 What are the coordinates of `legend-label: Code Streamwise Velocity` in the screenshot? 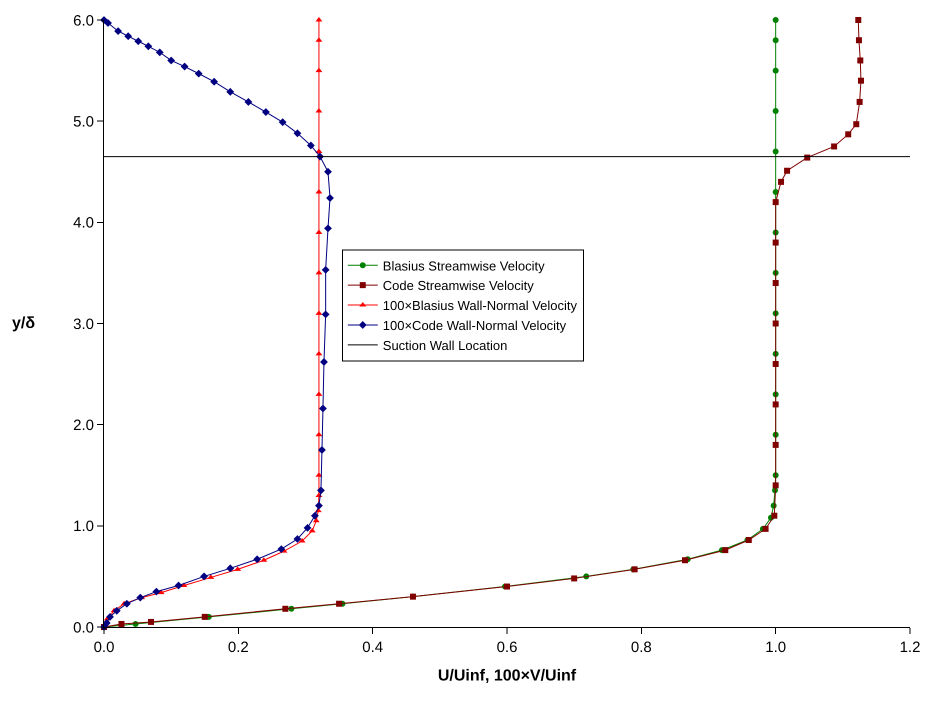 It's located at (458, 286).